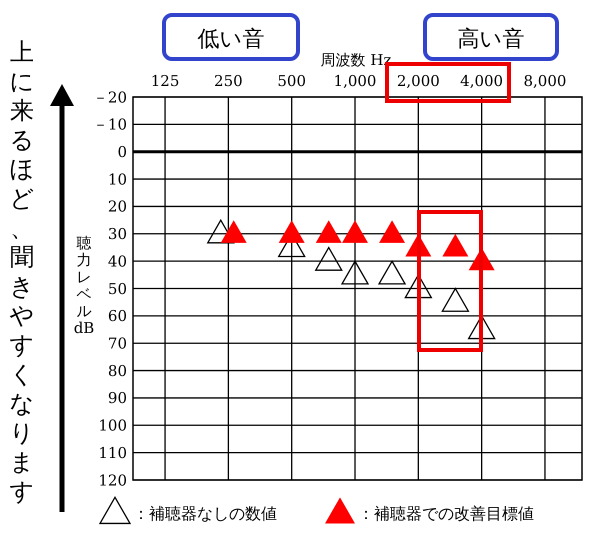 The height and width of the screenshot is (536, 600). I want to click on x-tick-label: 500, so click(291, 81).